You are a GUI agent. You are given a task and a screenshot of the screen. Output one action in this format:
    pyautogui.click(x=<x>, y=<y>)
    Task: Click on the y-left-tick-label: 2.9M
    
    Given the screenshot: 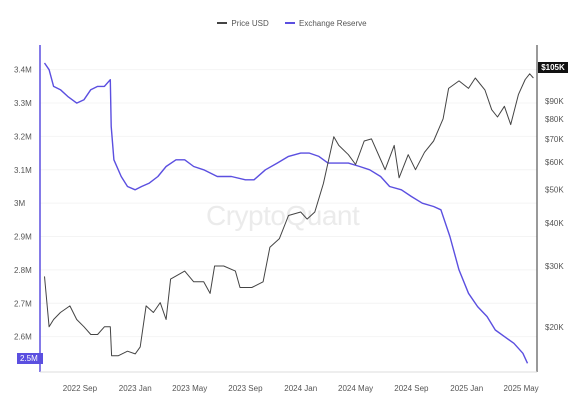 What is the action you would take?
    pyautogui.click(x=23, y=237)
    